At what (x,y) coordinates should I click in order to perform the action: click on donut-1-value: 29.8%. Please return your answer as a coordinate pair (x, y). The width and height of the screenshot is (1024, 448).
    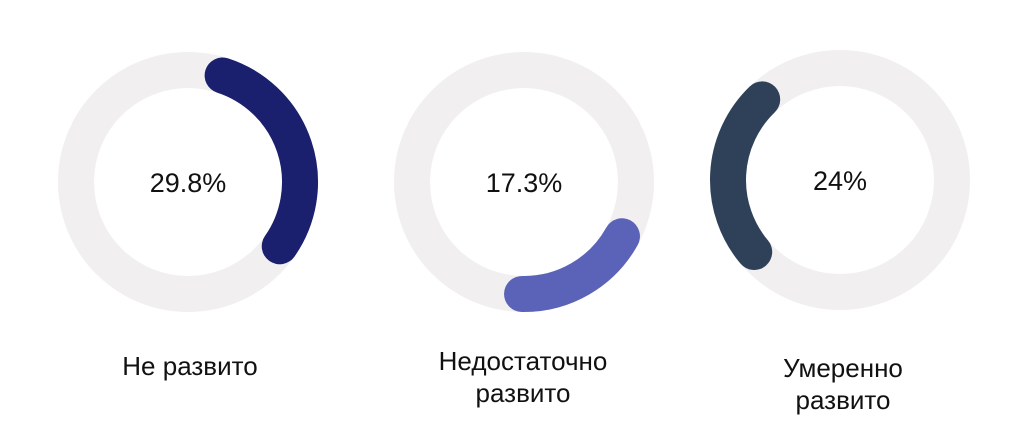
    Looking at the image, I should click on (188, 183).